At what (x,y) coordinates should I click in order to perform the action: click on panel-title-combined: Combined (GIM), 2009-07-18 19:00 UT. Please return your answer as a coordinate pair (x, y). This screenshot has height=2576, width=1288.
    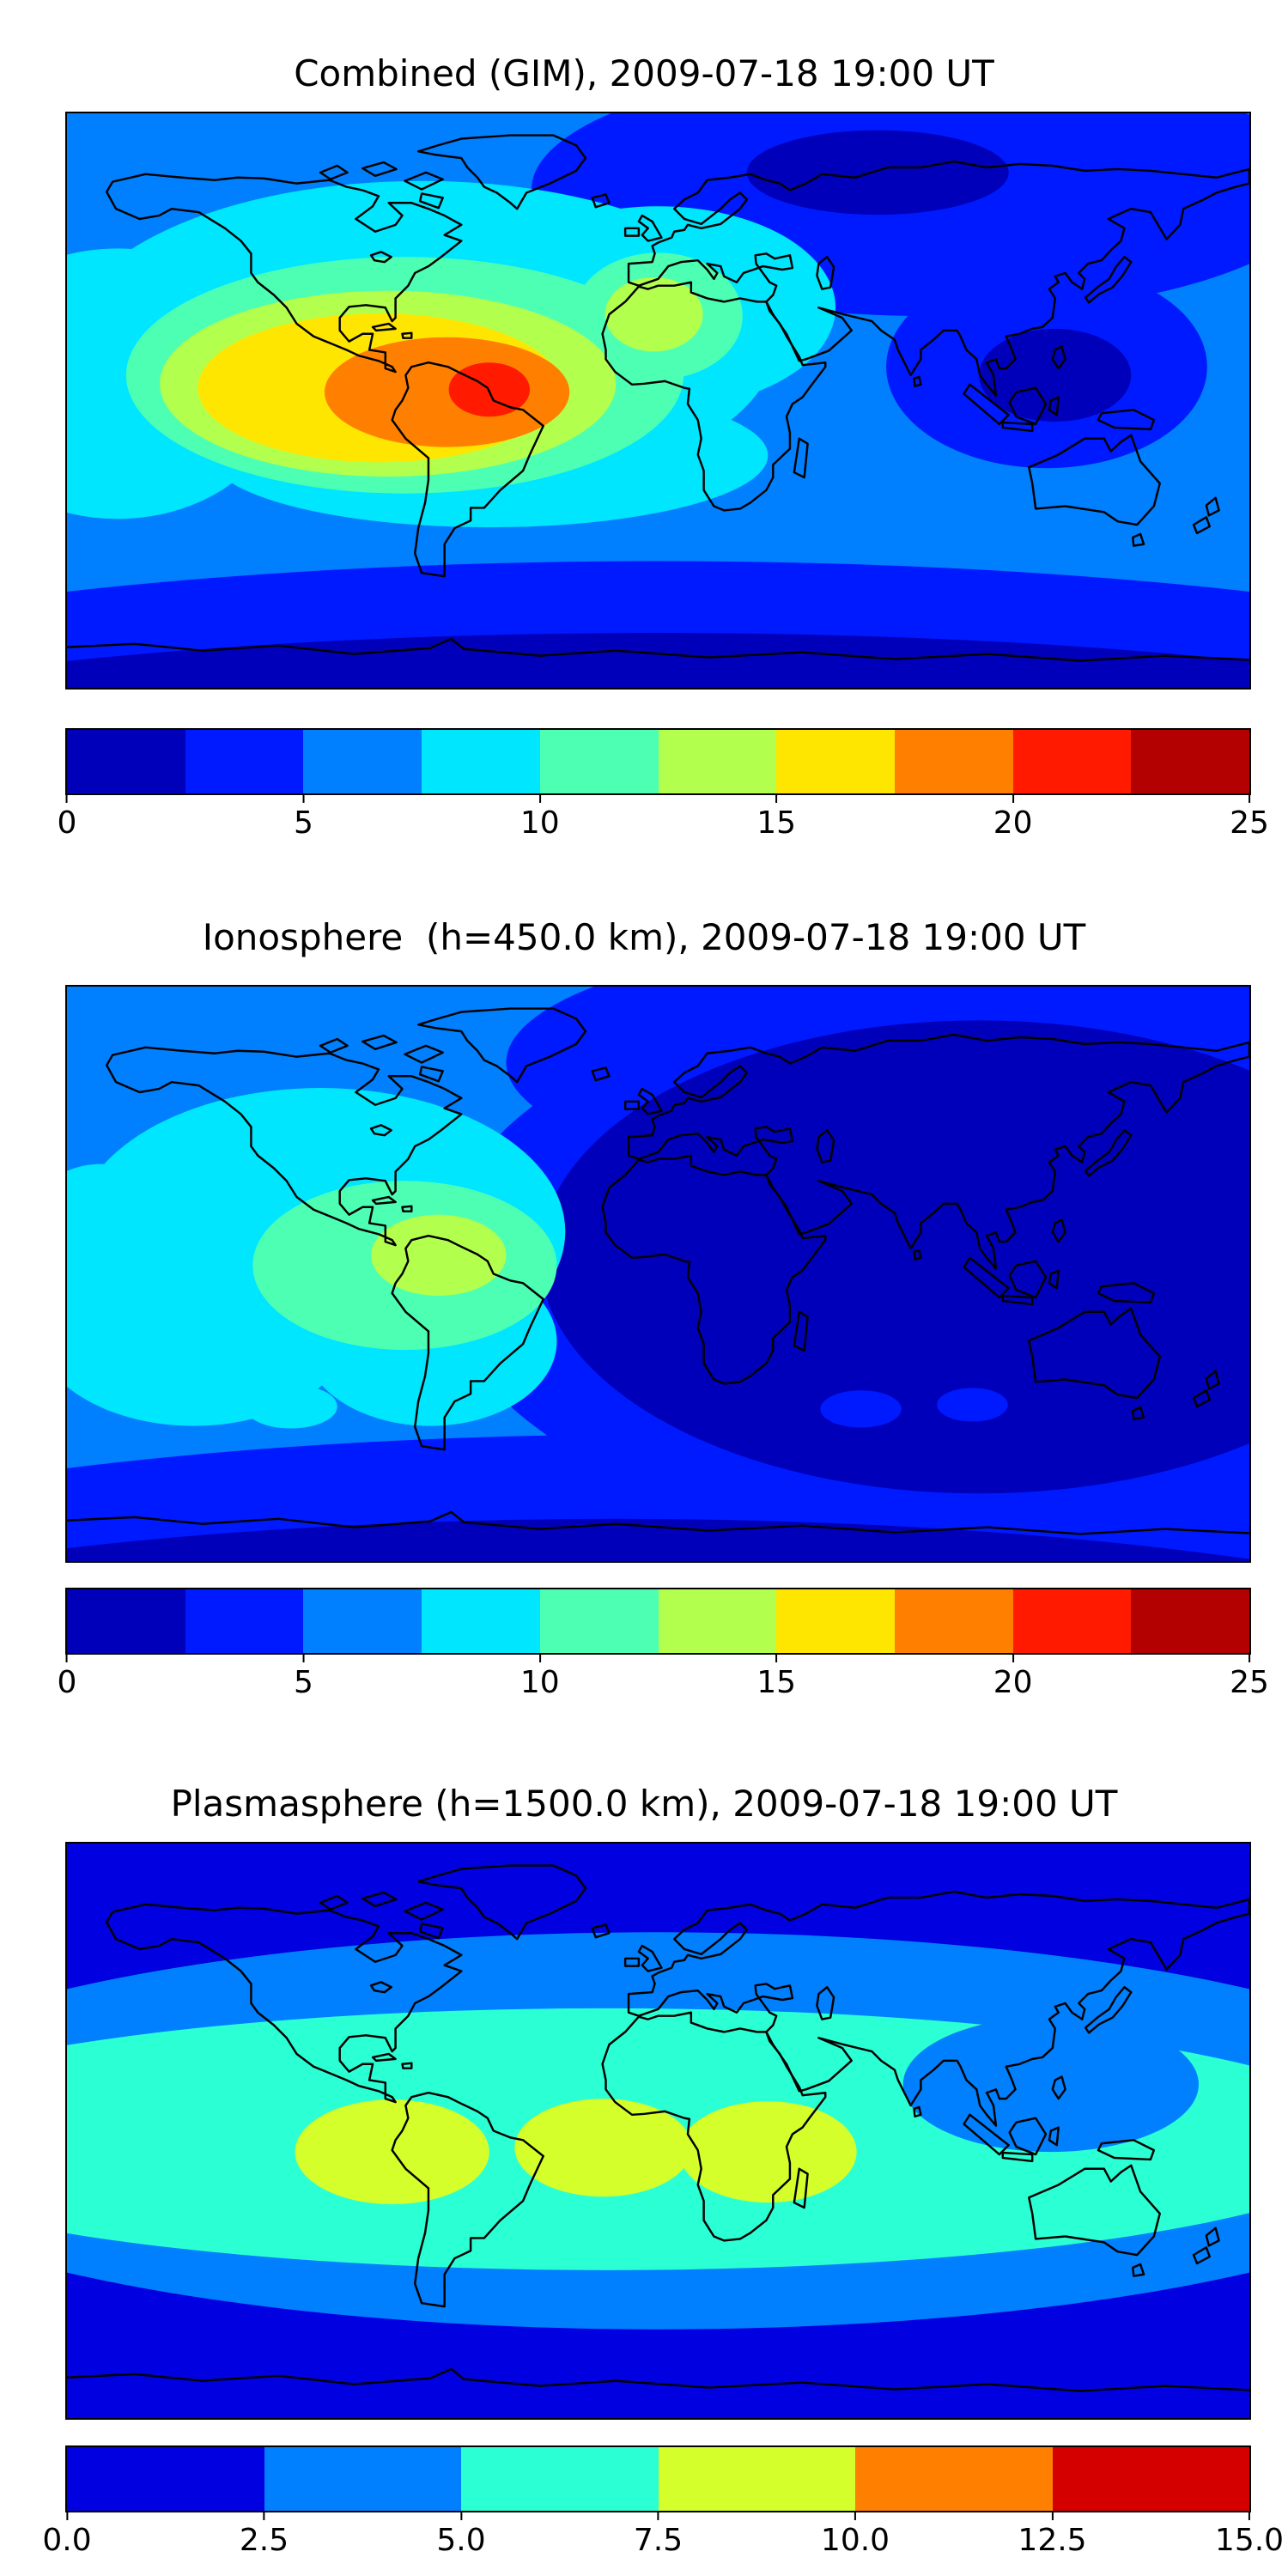
    Looking at the image, I should click on (644, 73).